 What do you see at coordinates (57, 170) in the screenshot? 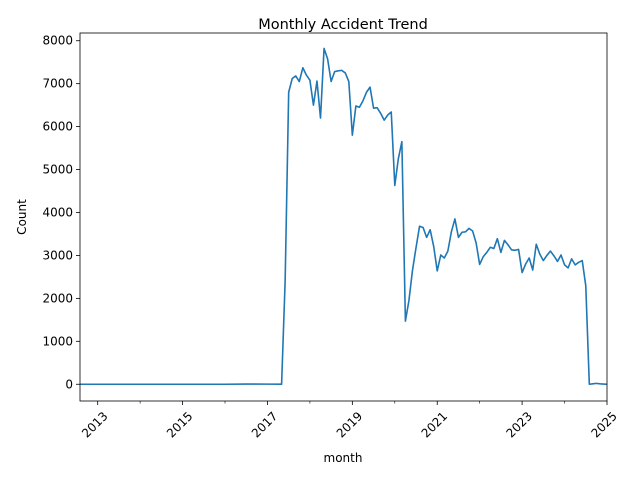
I see `y-tick-label: 5000` at bounding box center [57, 170].